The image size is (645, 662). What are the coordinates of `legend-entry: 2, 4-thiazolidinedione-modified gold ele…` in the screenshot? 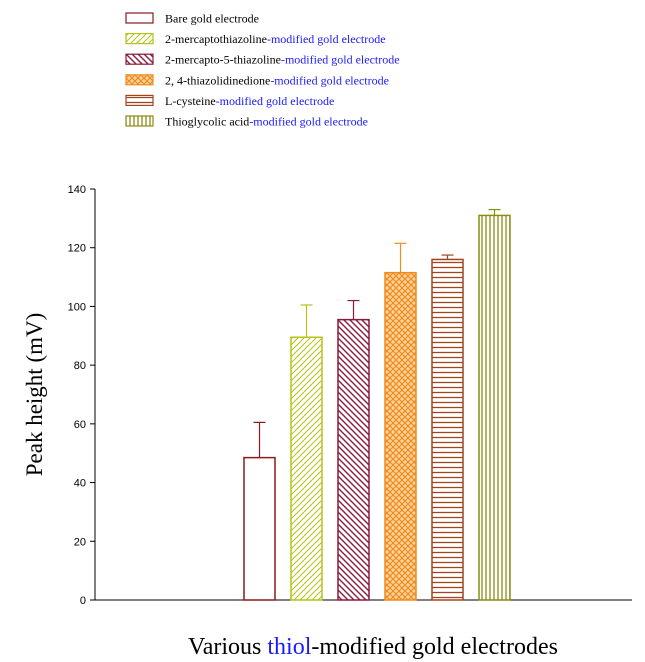 It's located at (277, 80).